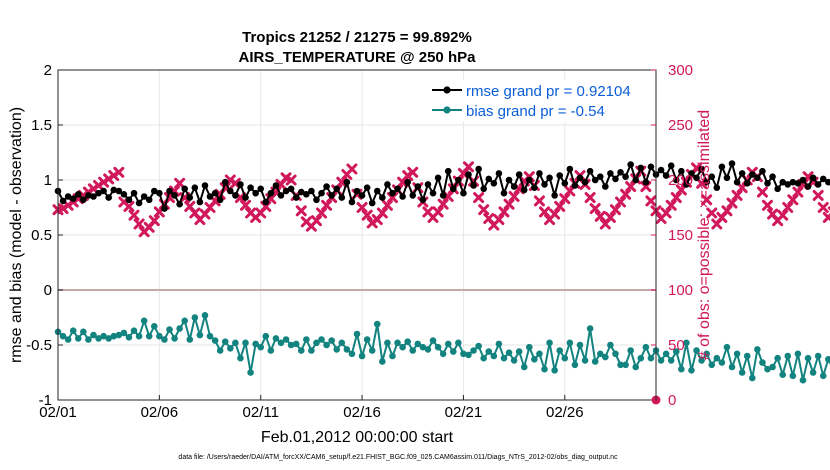 This screenshot has width=830, height=470. I want to click on y-left-tick-label-2: 0, so click(48, 290).